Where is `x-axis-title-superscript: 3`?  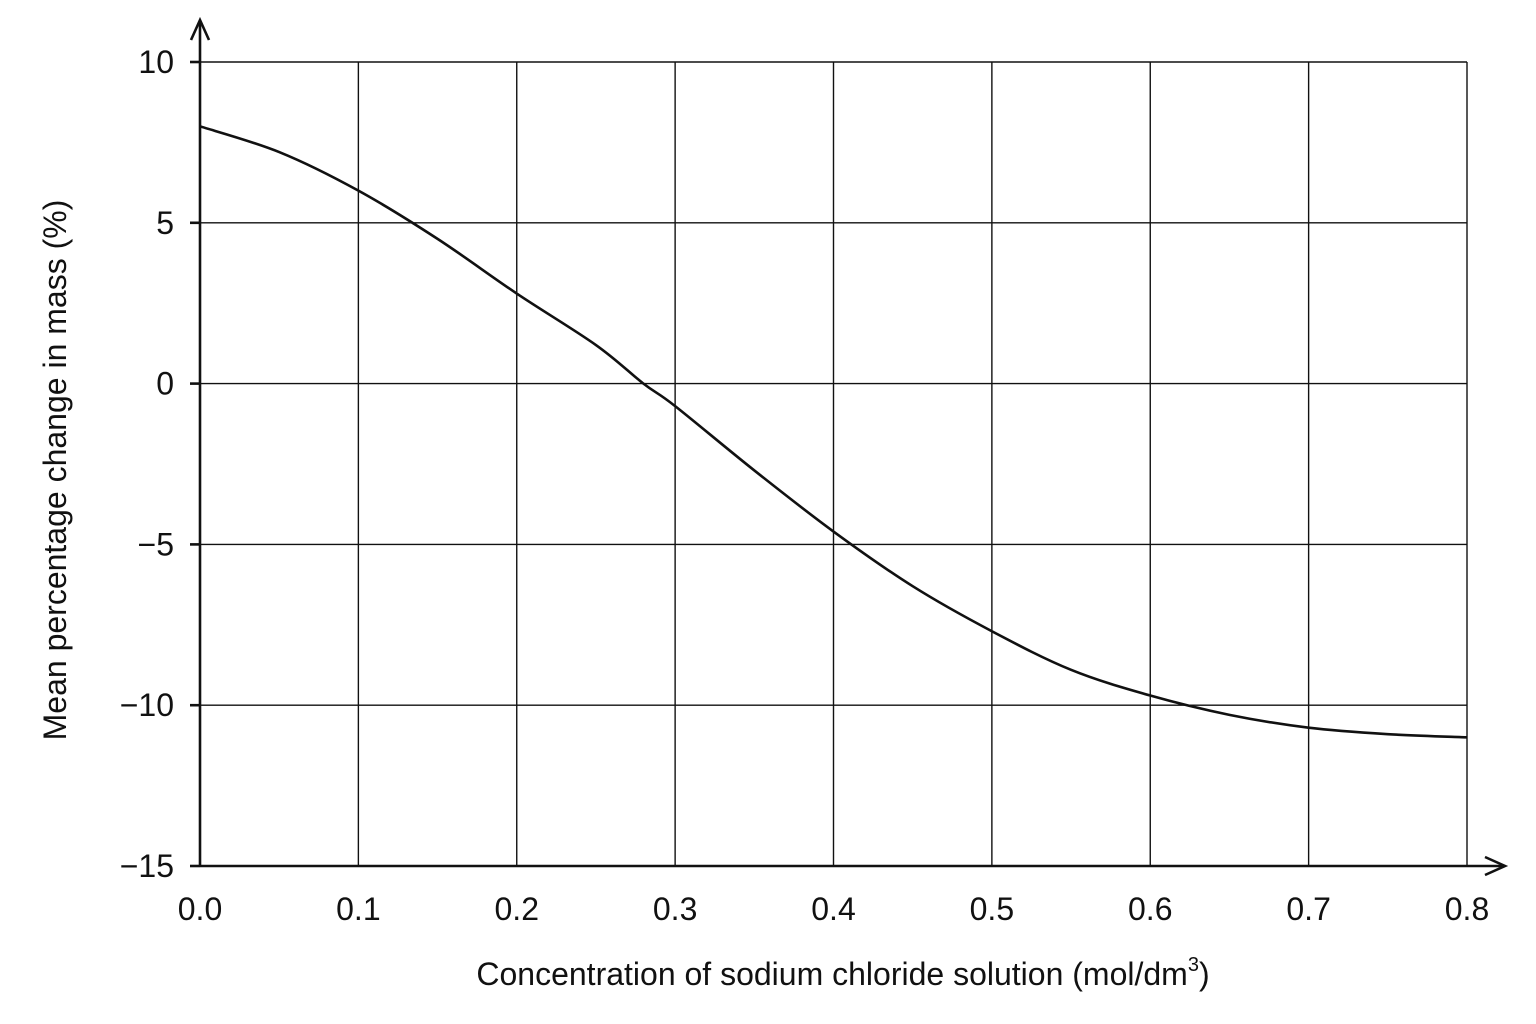
x-axis-title-superscript: 3 is located at coordinates (1193, 965).